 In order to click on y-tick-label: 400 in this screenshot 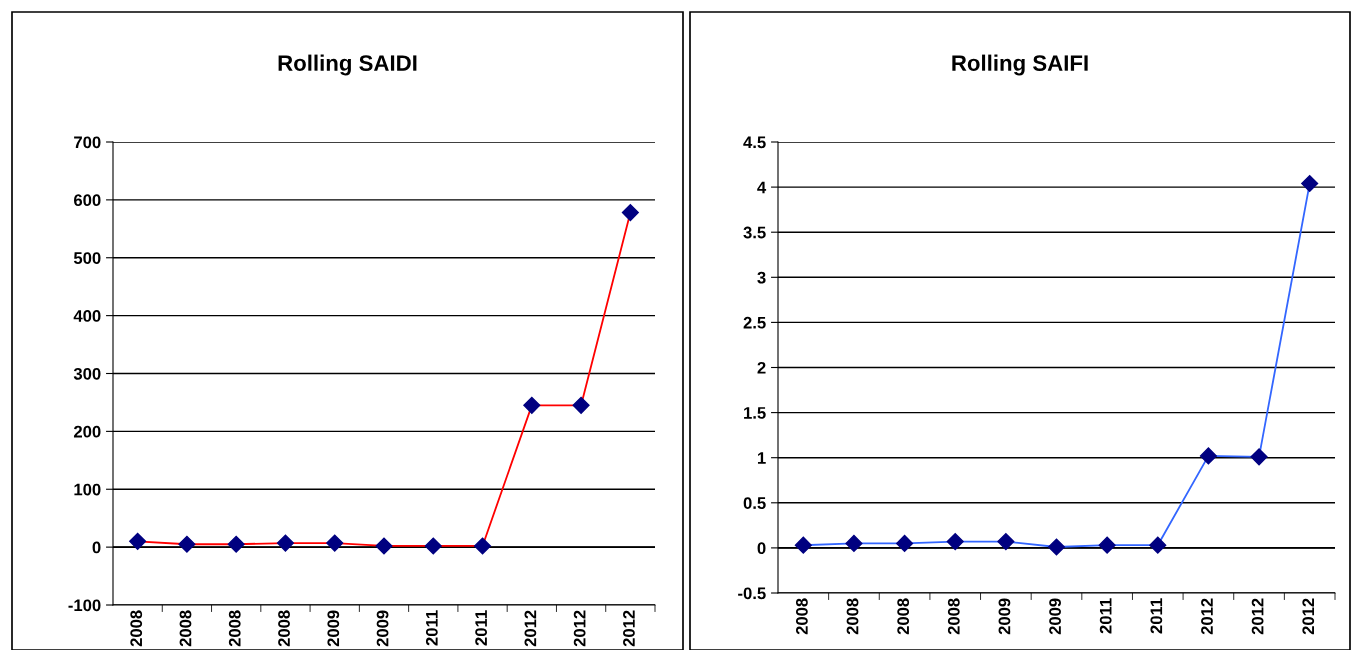, I will do `click(87, 316)`.